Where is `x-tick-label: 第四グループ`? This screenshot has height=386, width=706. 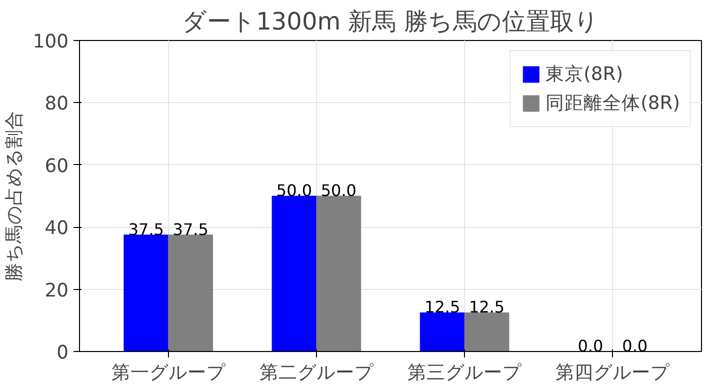
x-tick-label: 第四グループ is located at coordinates (613, 373).